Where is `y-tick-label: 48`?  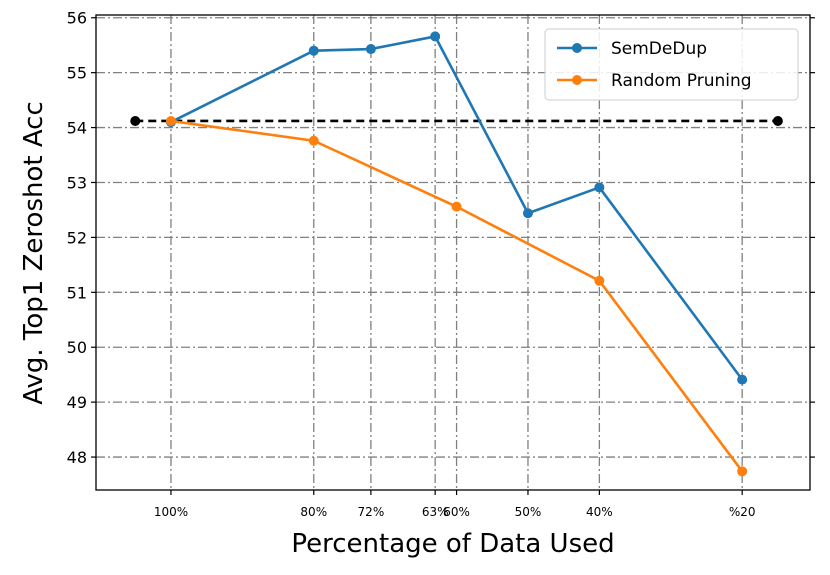
y-tick-label: 48 is located at coordinates (77, 457).